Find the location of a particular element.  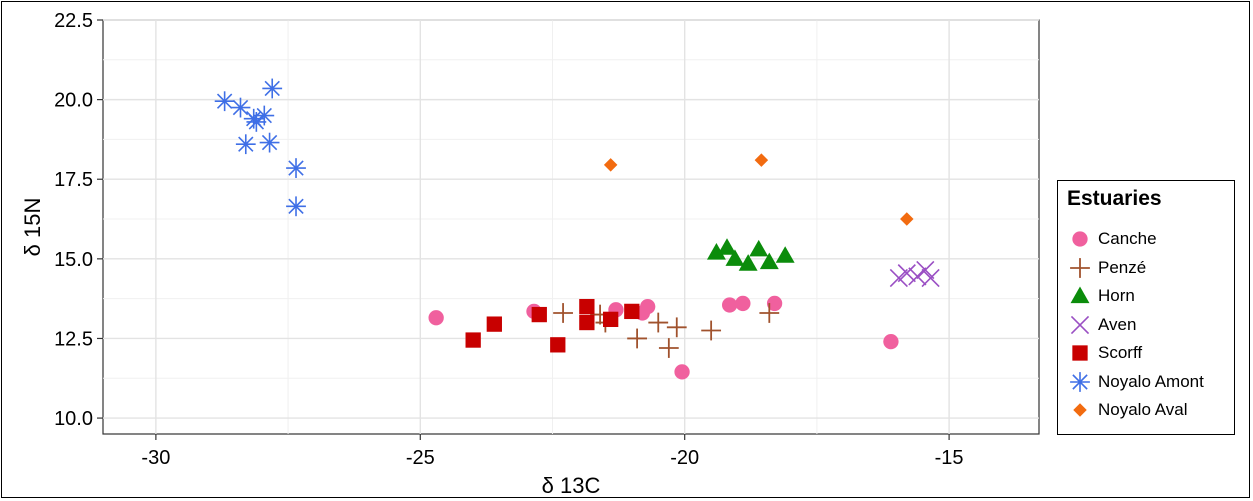

legend-label: Canche is located at coordinates (1127, 238).